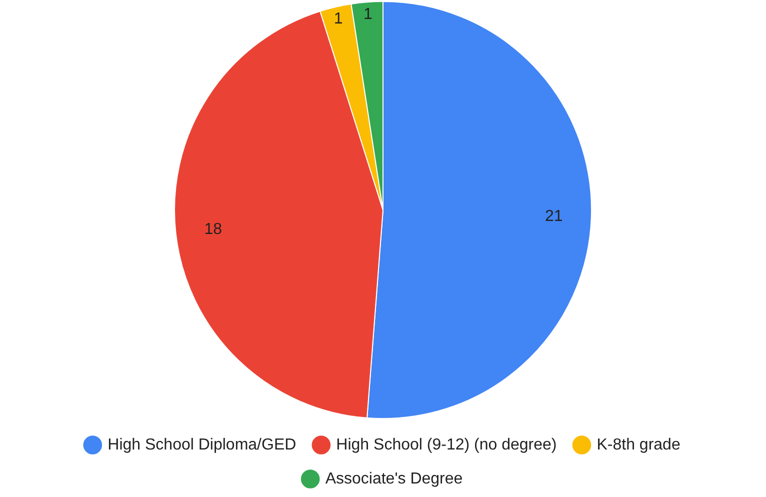 The height and width of the screenshot is (497, 766). I want to click on legend-label: Associate's Degree, so click(394, 479).